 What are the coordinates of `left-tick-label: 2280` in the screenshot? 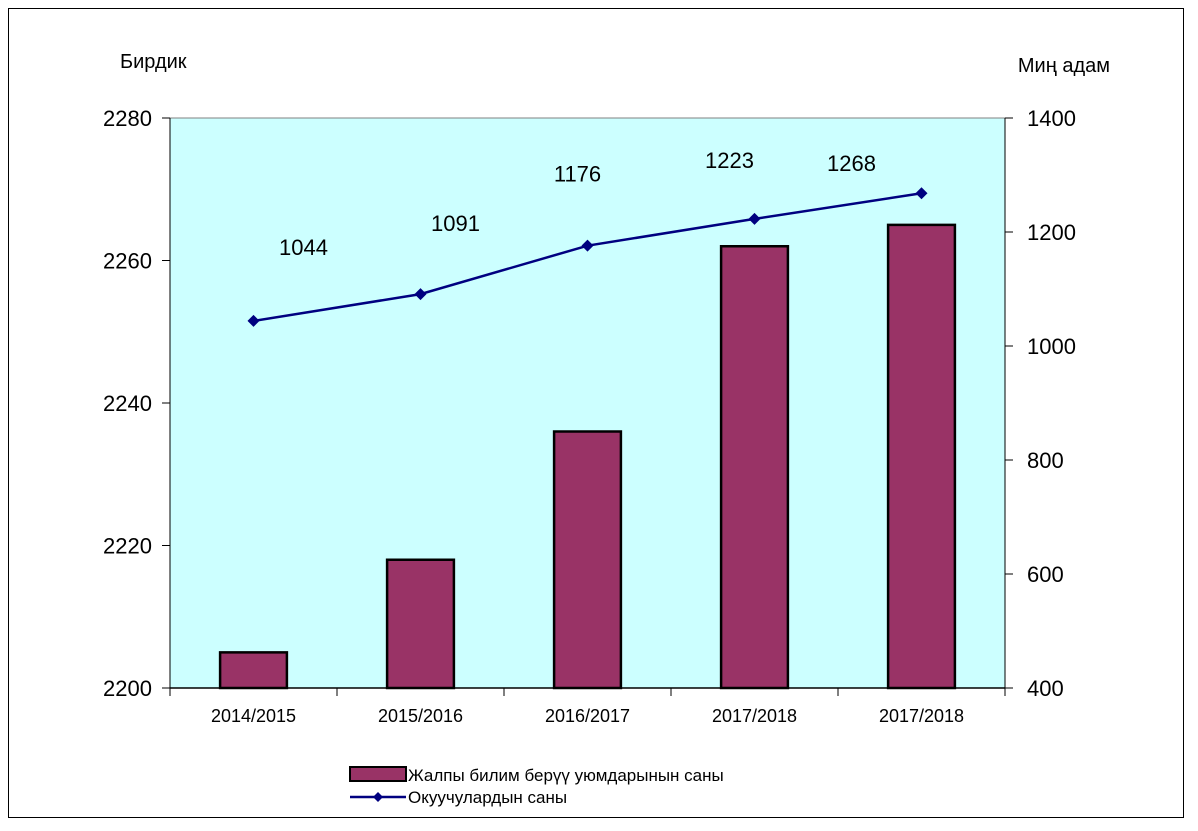 It's located at (127, 118).